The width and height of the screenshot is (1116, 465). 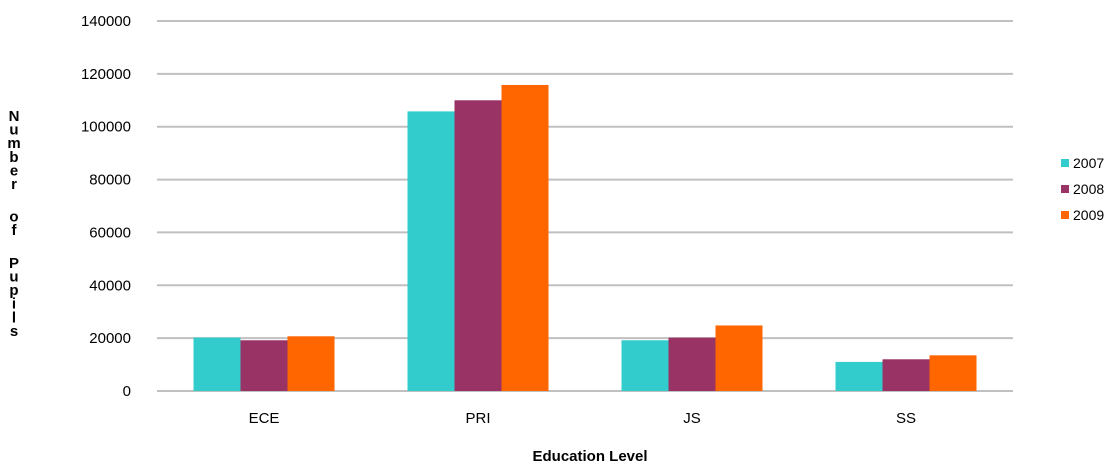 What do you see at coordinates (106, 206) in the screenshot?
I see `y-axis-tick-labels: 0 20000 40000 60000 80000 100000 120000 140000` at bounding box center [106, 206].